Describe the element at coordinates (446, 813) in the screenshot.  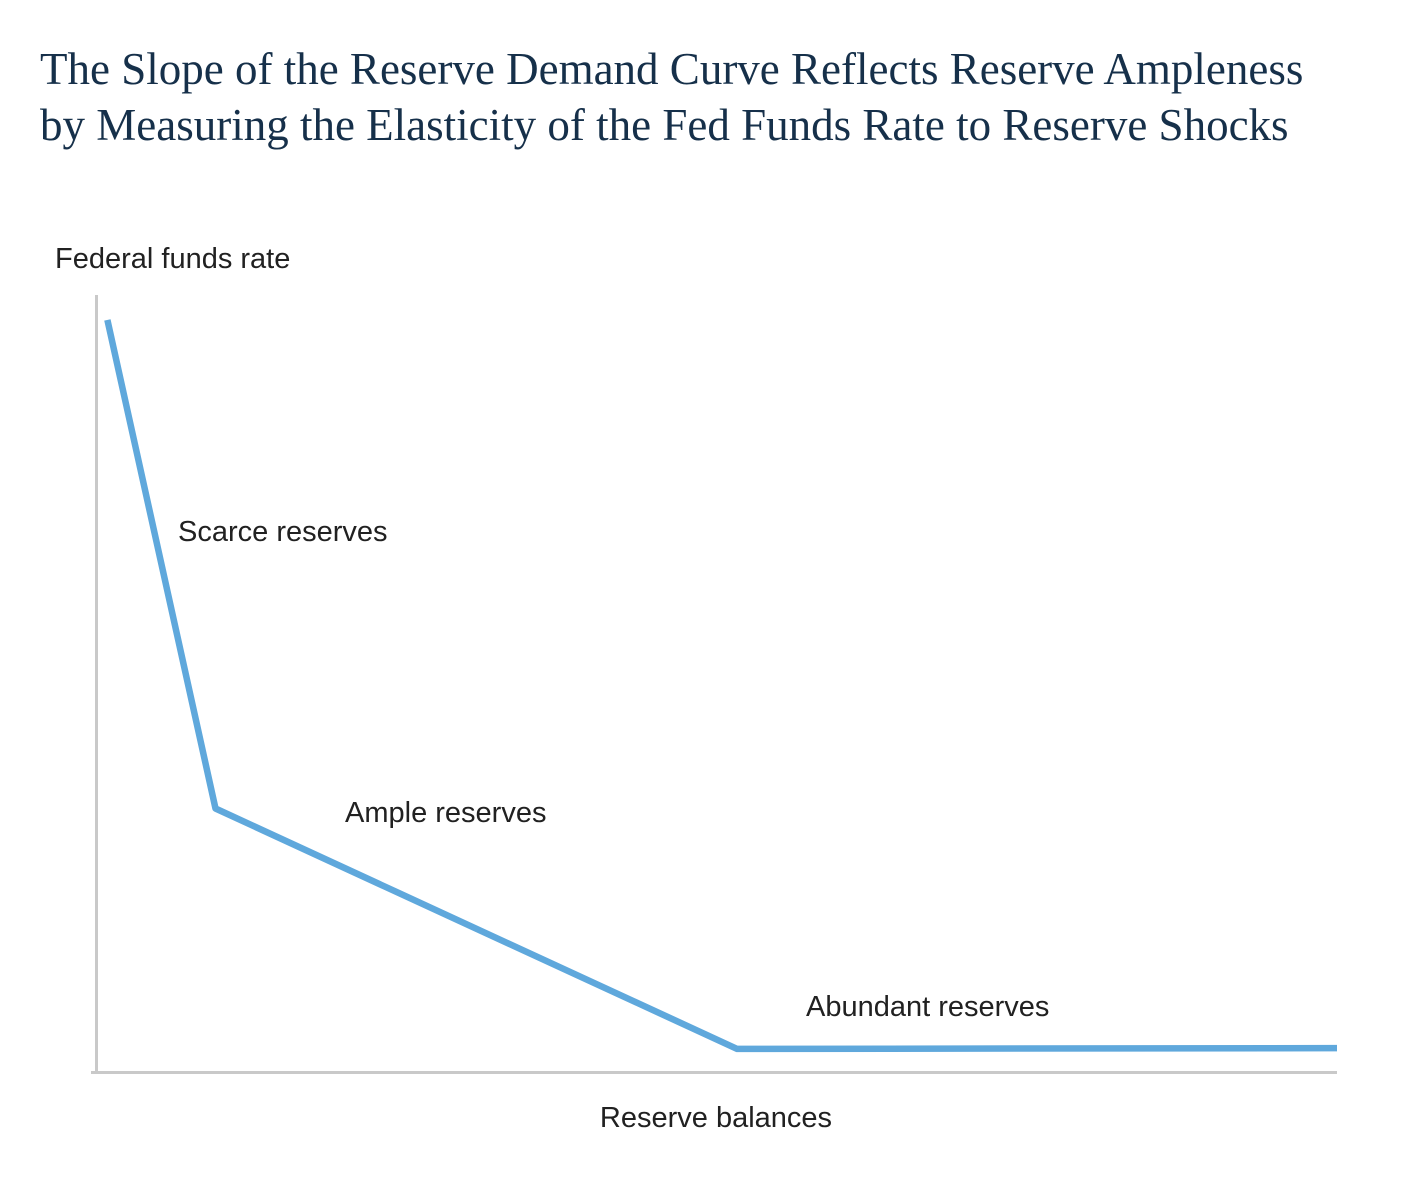
I see `annotation-ample-reserves: Ample reserves` at that location.